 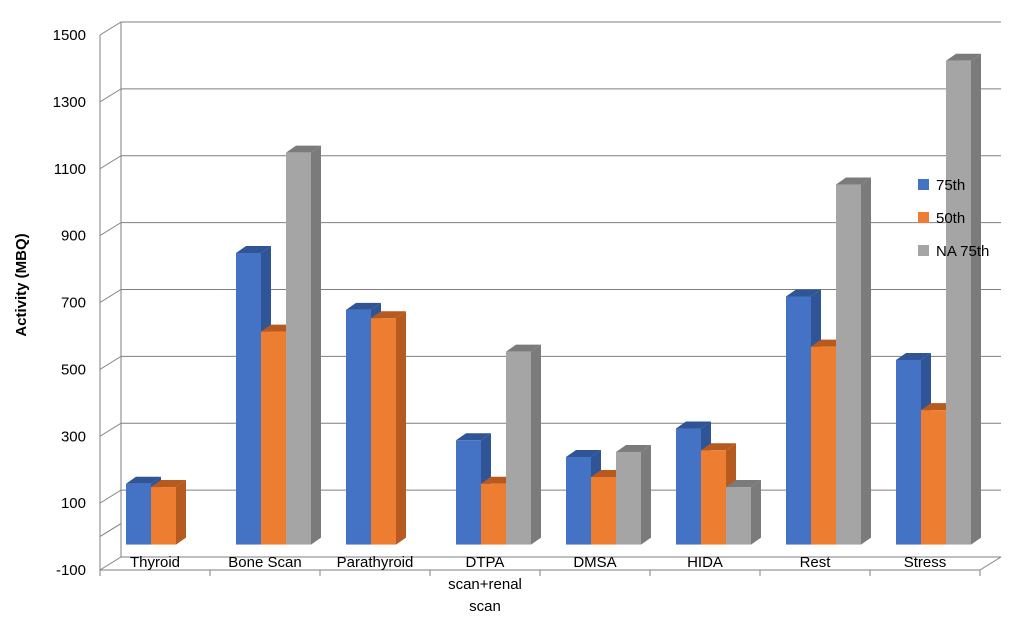 I want to click on x-tick-label-line: Rest, so click(x=816, y=562).